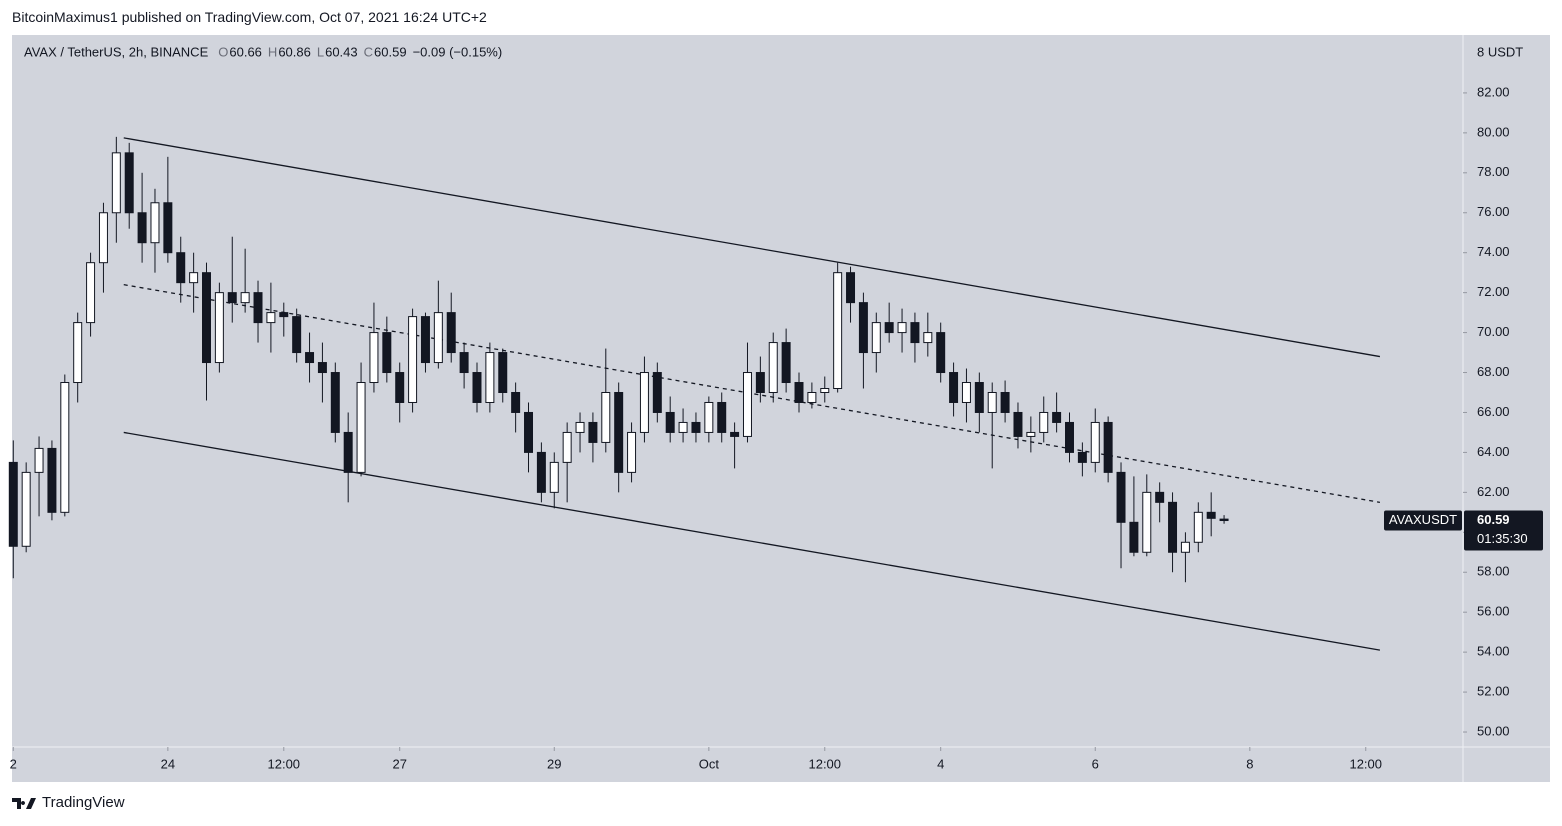  What do you see at coordinates (1503, 530) in the screenshot?
I see `last-price-box` at bounding box center [1503, 530].